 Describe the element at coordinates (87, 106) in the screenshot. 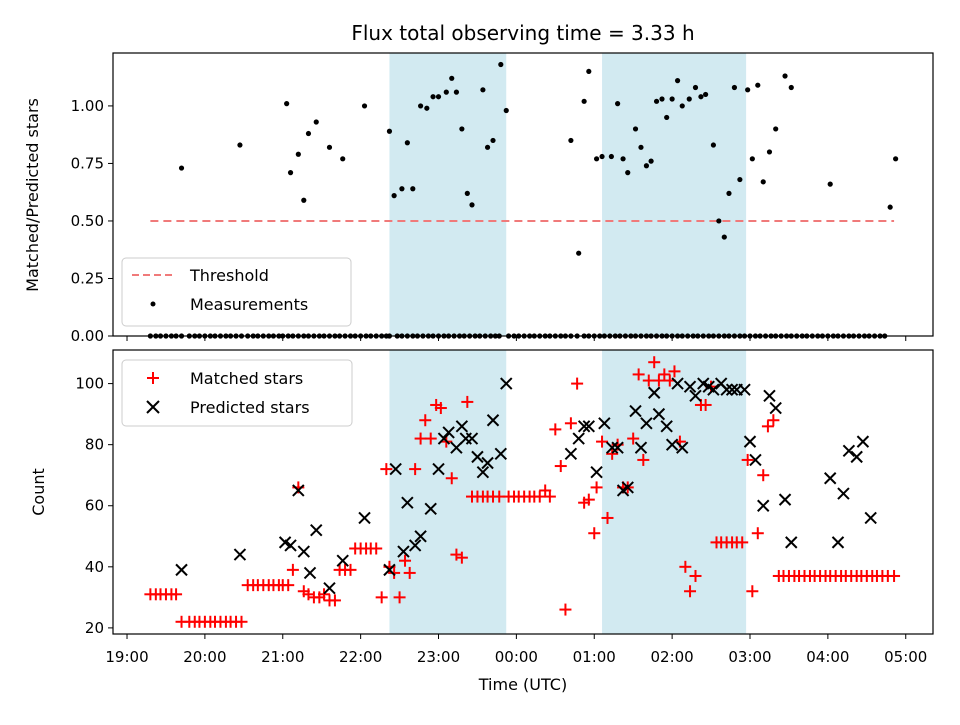

I see `ytick-label: 1.00` at that location.